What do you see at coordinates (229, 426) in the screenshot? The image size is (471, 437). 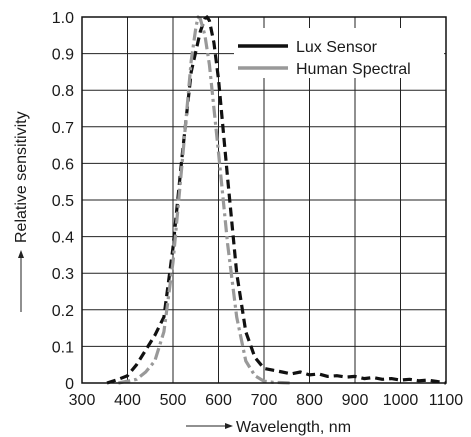 I see `x-axis-arrowhead` at bounding box center [229, 426].